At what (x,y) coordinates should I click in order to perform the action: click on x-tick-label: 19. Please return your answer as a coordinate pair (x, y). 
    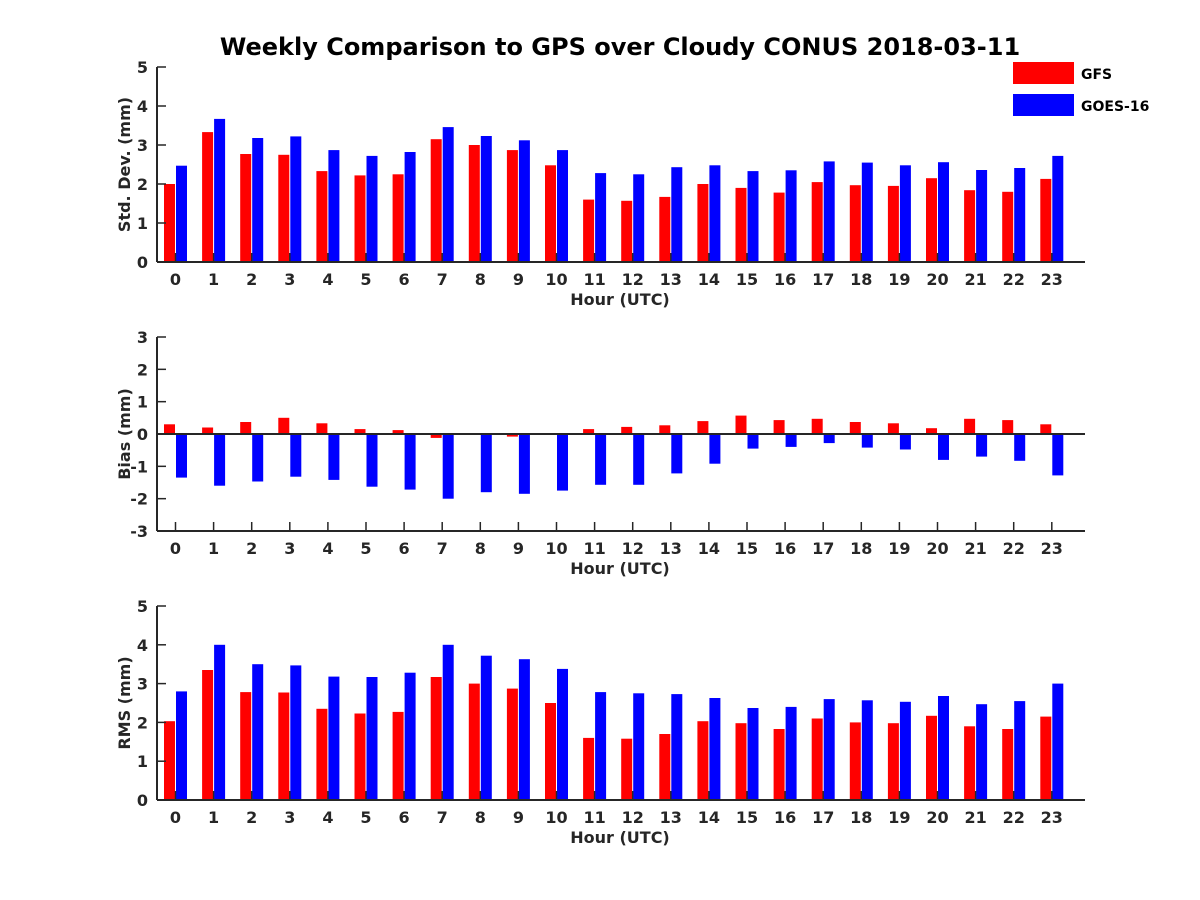
    Looking at the image, I should click on (899, 817).